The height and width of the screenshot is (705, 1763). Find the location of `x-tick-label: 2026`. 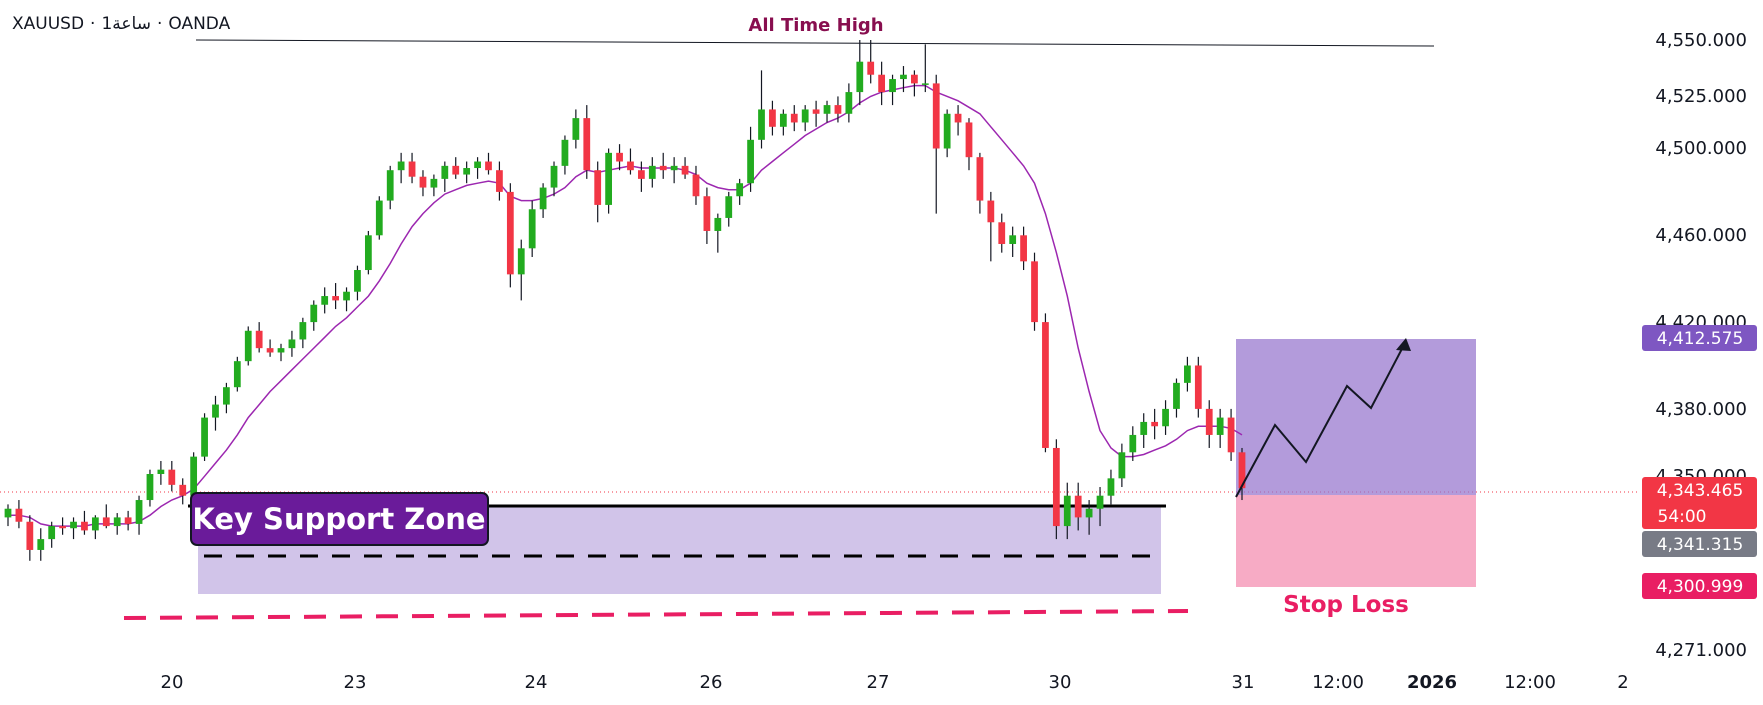

x-tick-label: 2026 is located at coordinates (1432, 682).